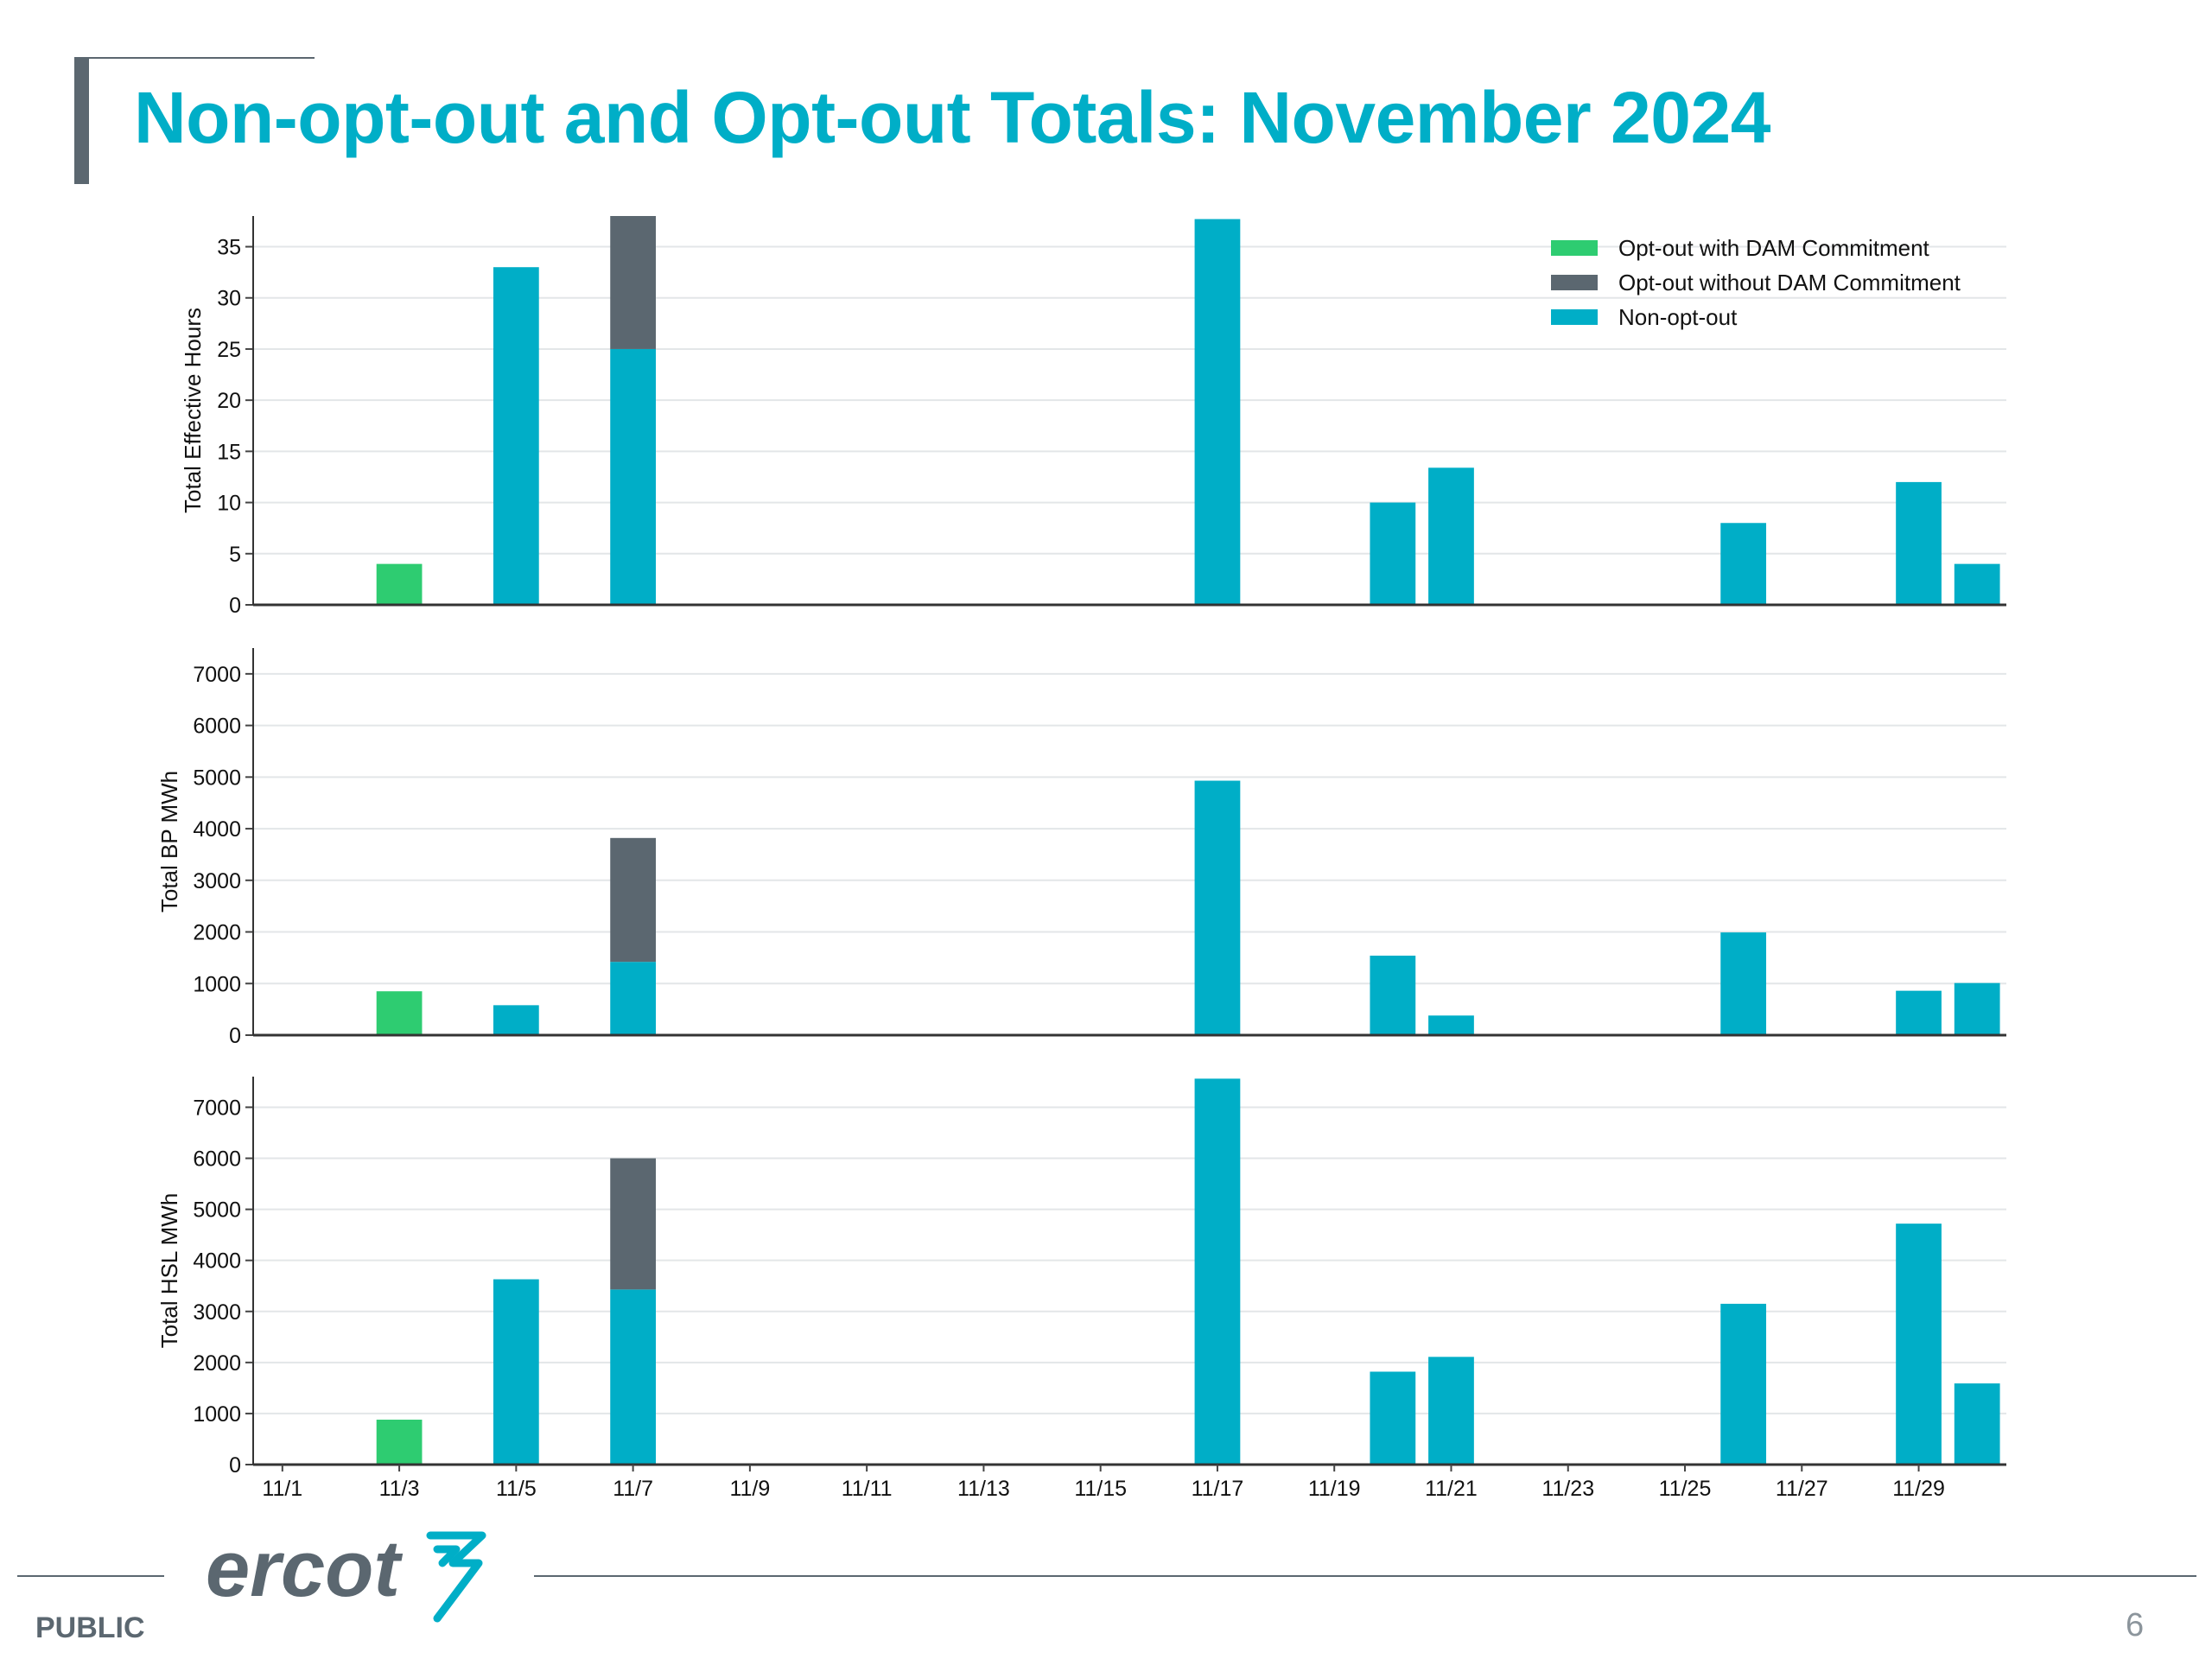 The width and height of the screenshot is (2212, 1659). What do you see at coordinates (229, 401) in the screenshot?
I see `y-tick-label: 20` at bounding box center [229, 401].